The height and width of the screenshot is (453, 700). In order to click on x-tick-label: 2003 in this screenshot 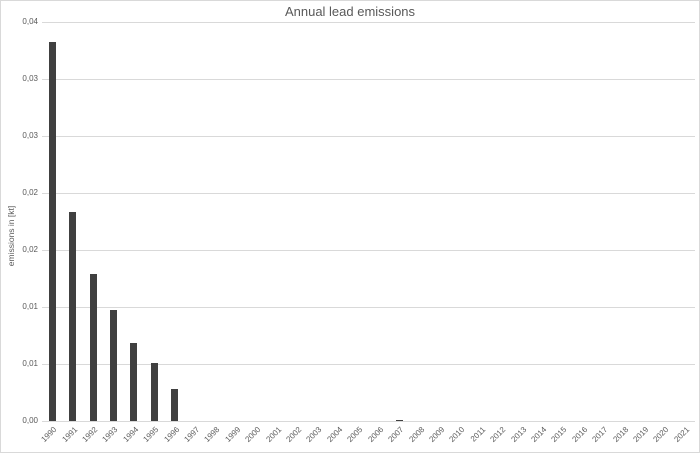, I will do `click(314, 434)`.